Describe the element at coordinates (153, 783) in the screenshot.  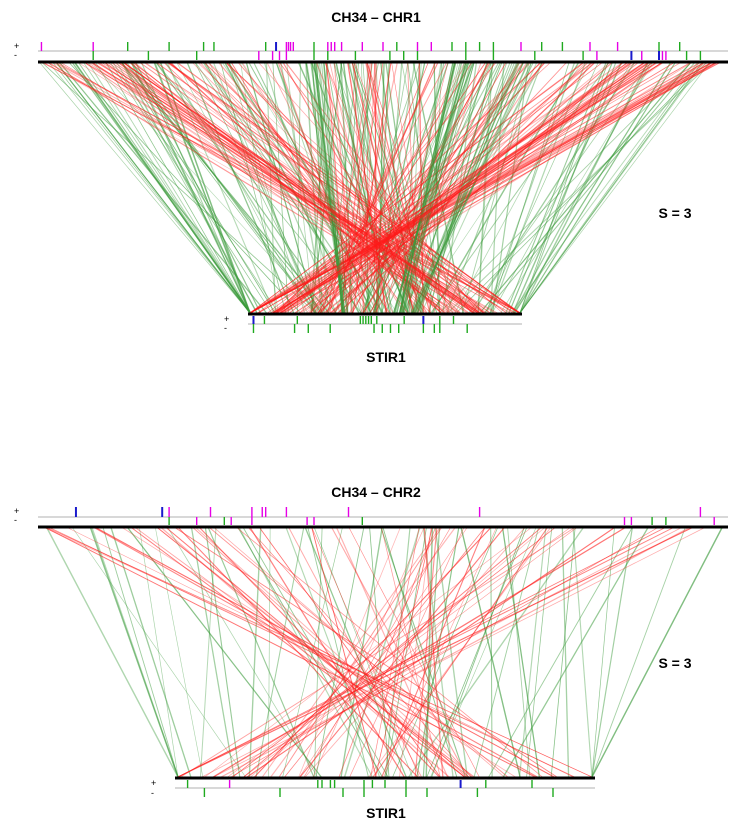
I see `panel2-bottom-plus-sign: +` at that location.